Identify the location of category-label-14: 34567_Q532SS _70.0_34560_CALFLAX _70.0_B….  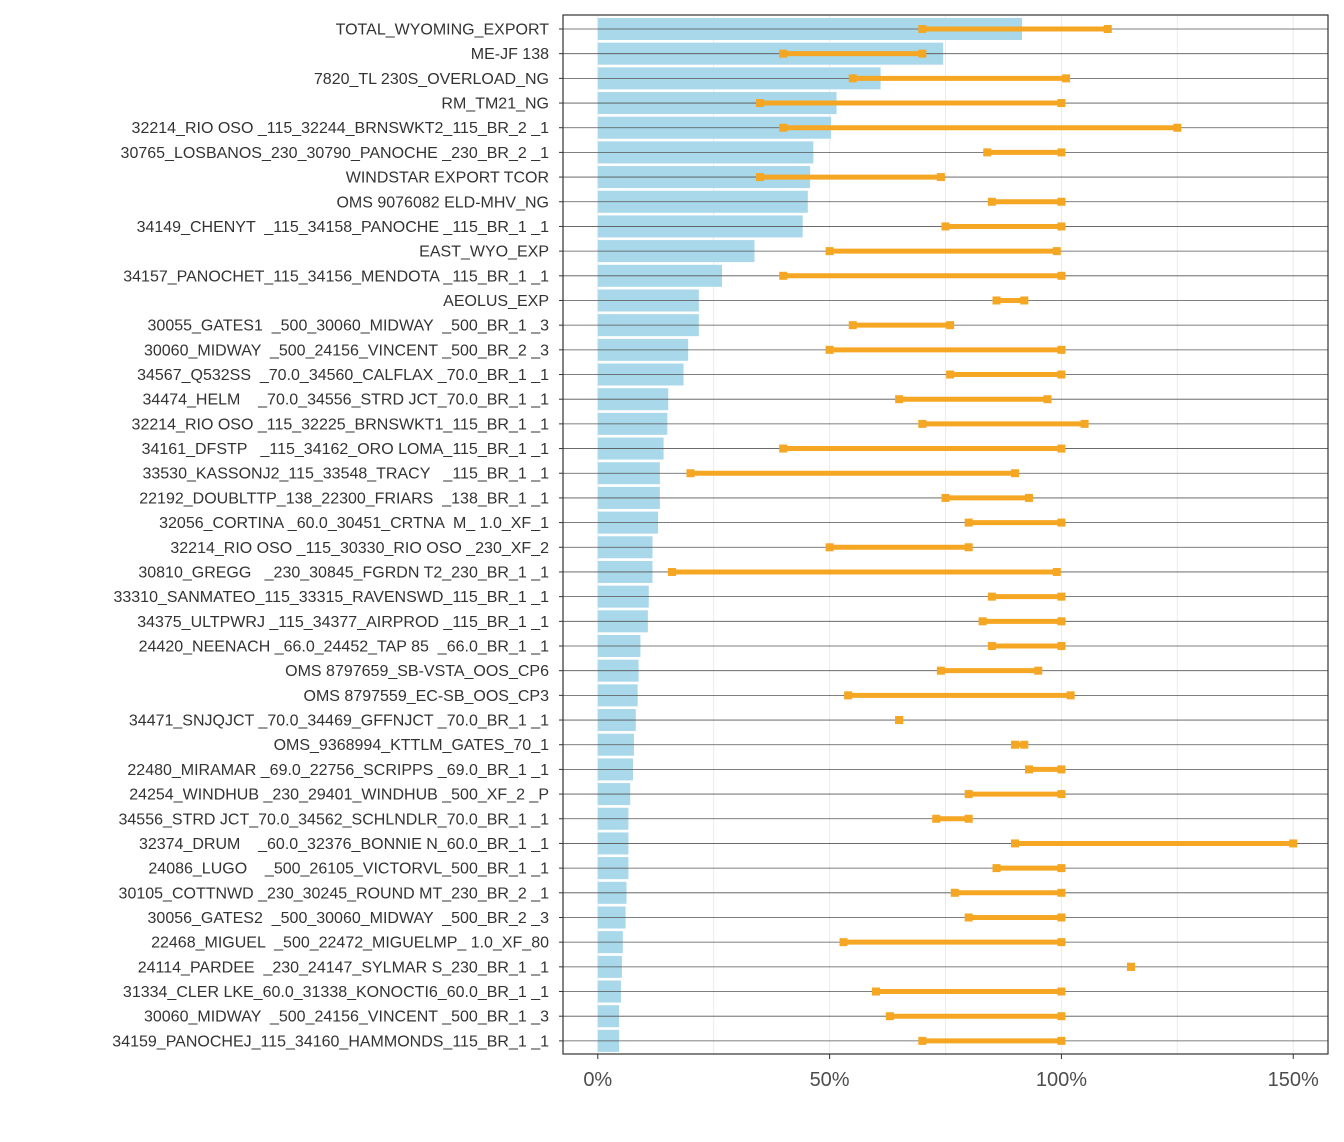
(343, 375).